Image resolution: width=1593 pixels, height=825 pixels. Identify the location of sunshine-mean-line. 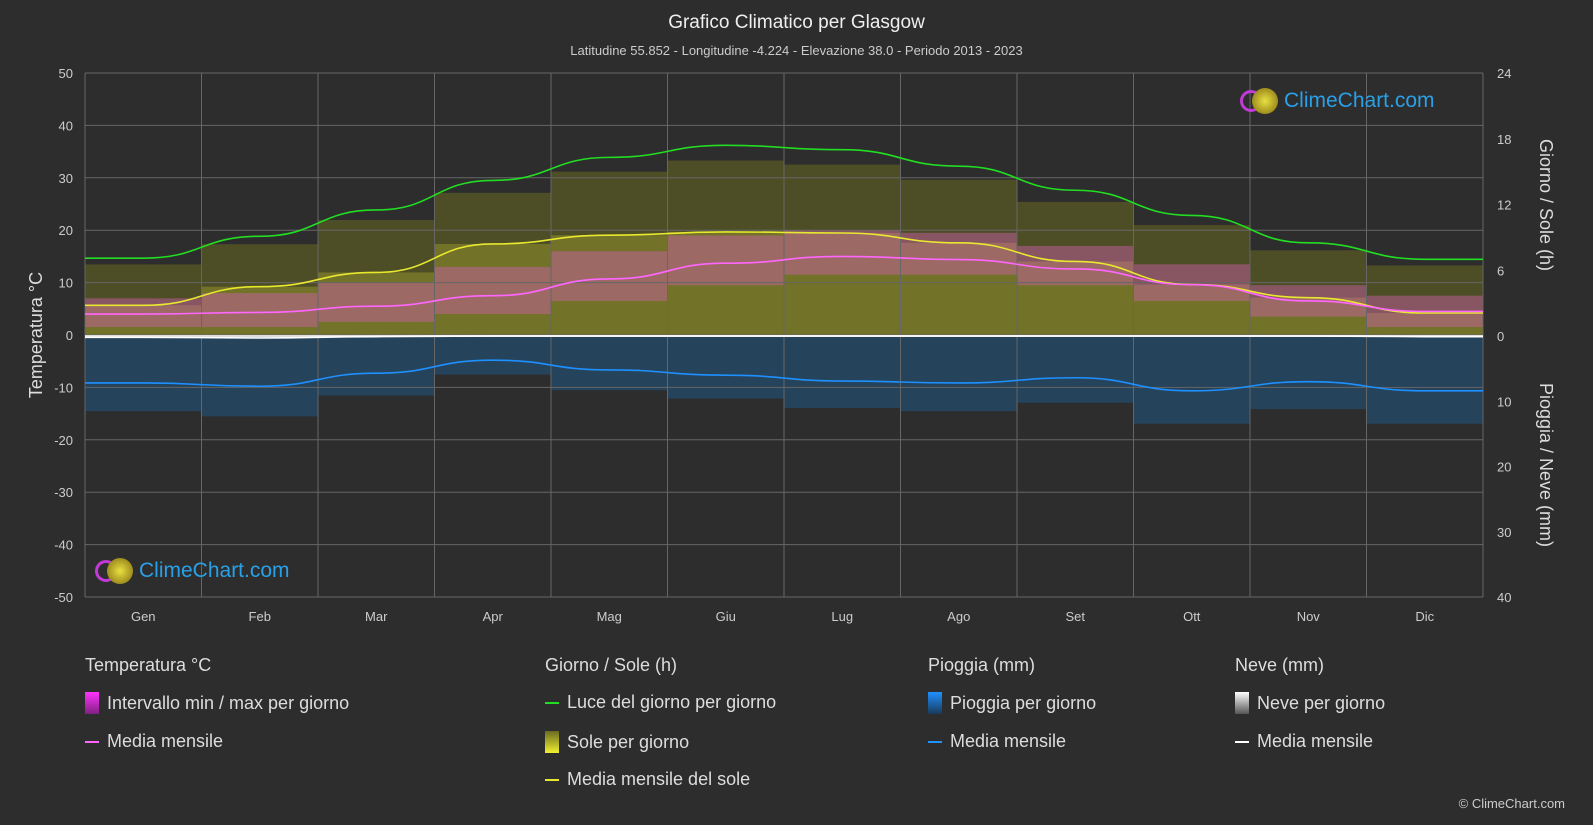
(783, 272).